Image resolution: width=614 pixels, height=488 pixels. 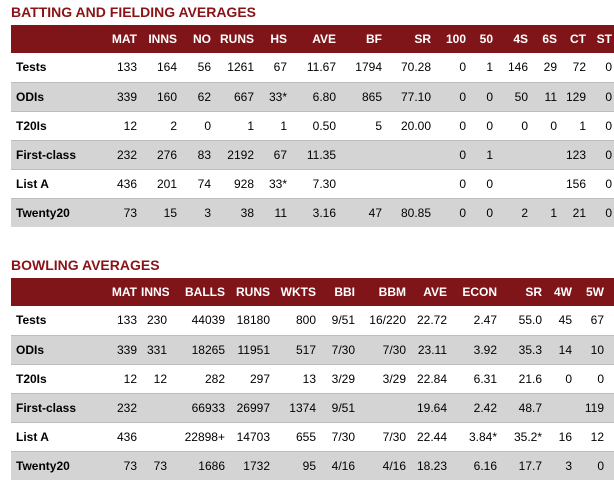 I want to click on stat-cell: 0.50, so click(x=313, y=125).